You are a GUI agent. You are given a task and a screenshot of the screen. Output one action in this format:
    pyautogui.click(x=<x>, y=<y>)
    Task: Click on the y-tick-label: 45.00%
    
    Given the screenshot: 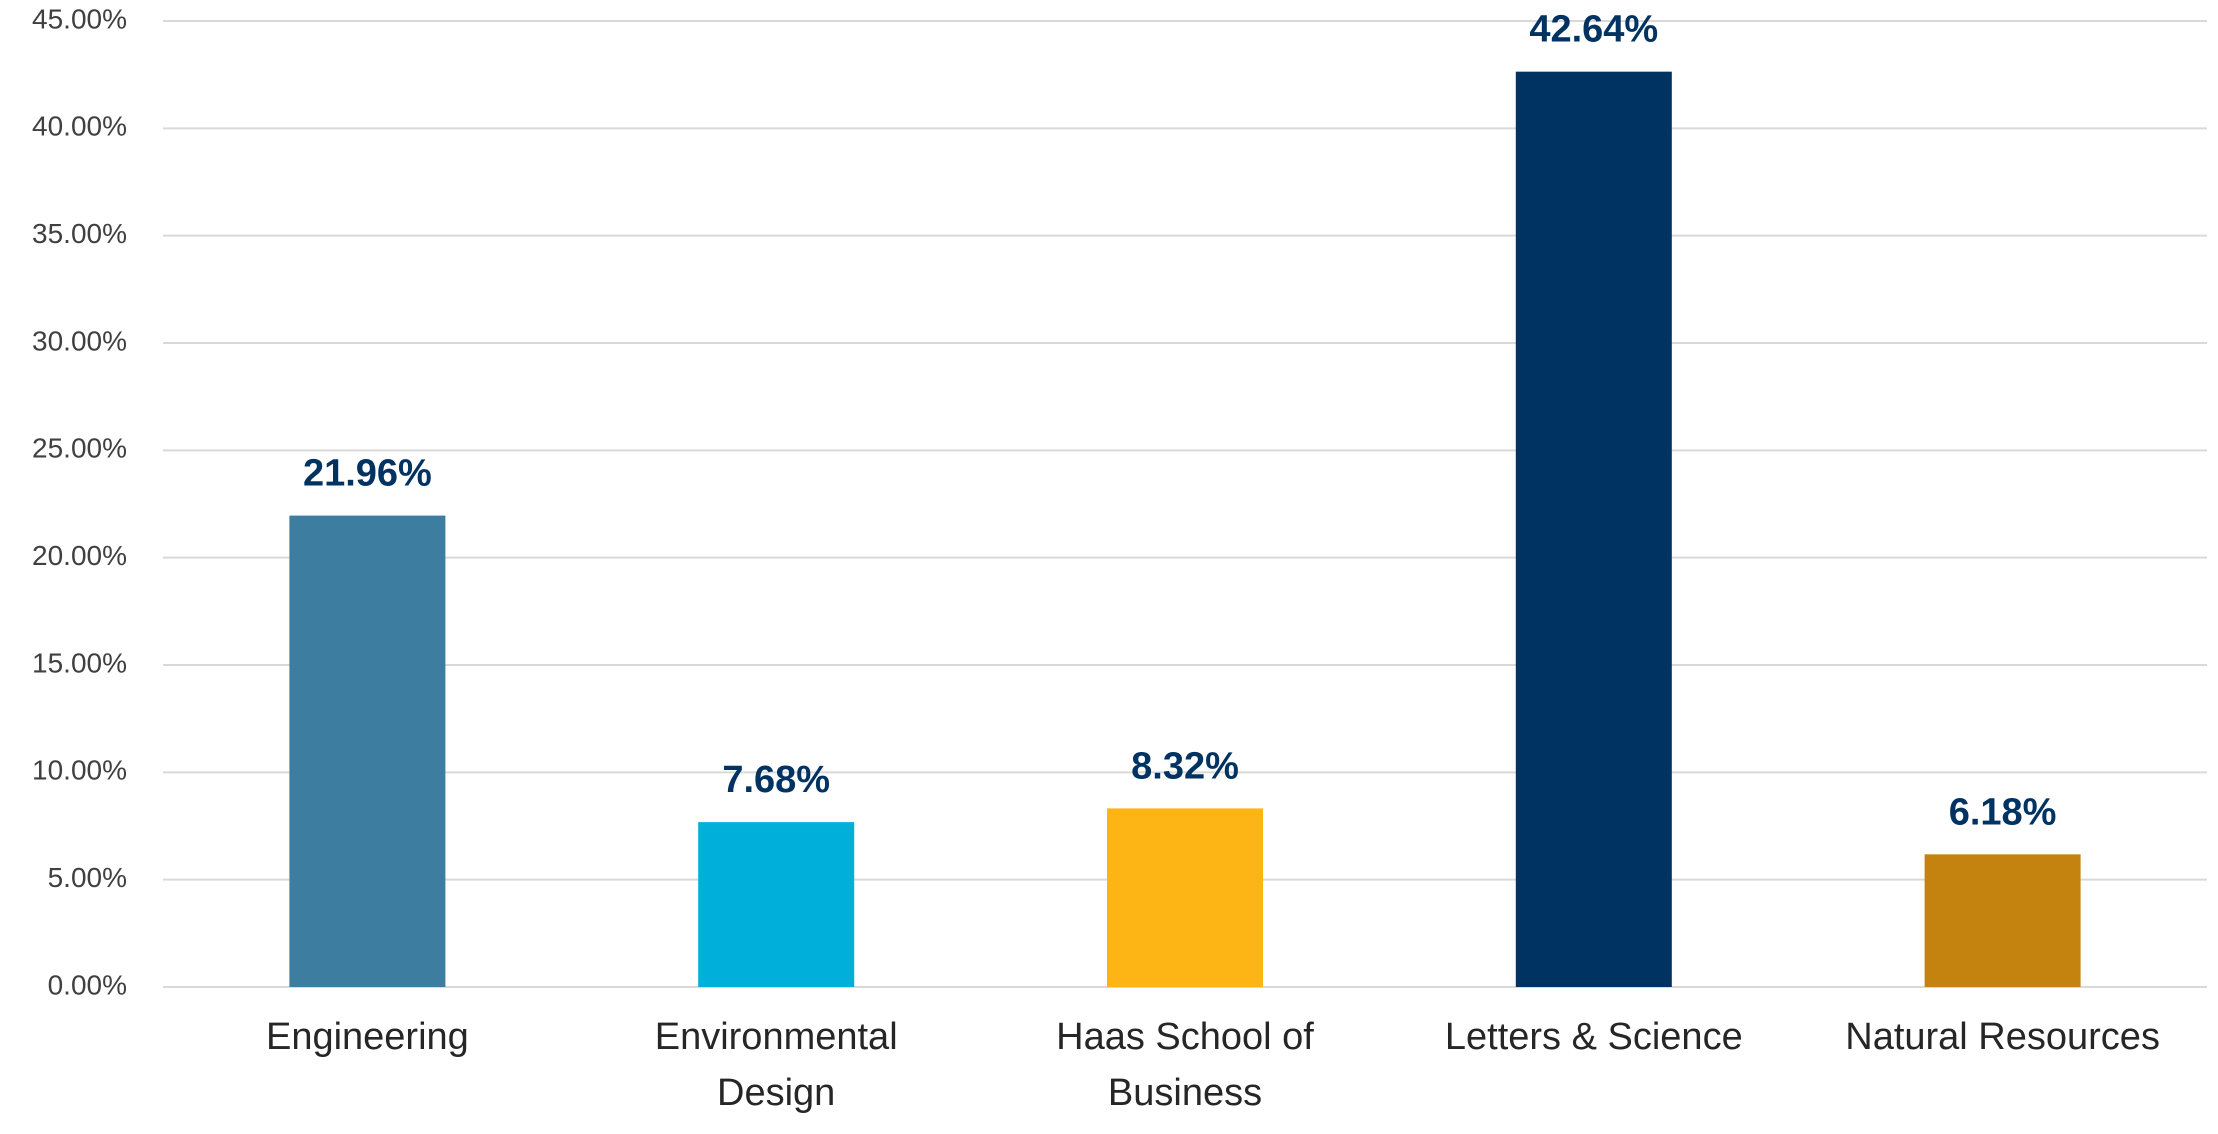 What is the action you would take?
    pyautogui.click(x=79, y=18)
    